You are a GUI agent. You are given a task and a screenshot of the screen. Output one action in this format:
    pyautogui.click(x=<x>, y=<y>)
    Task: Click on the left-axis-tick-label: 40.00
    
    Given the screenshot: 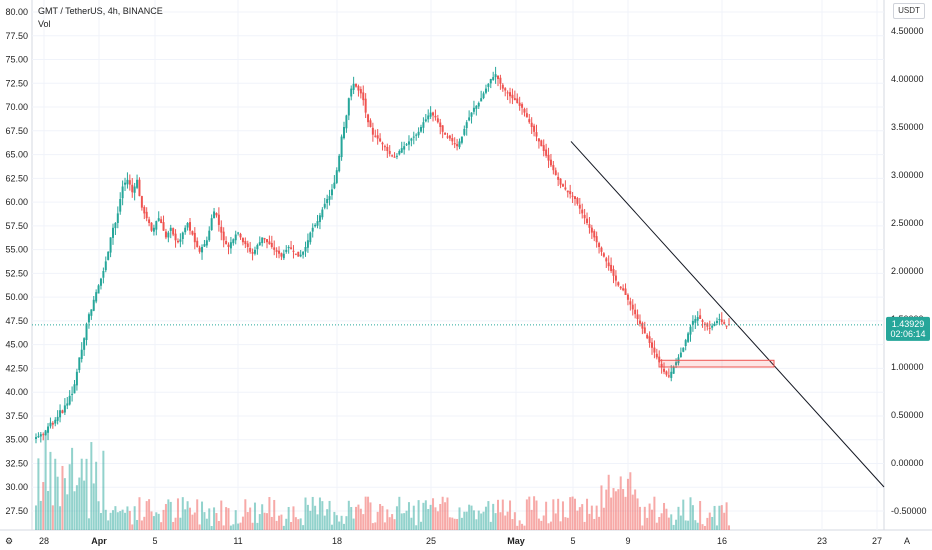 What is the action you would take?
    pyautogui.click(x=16, y=392)
    